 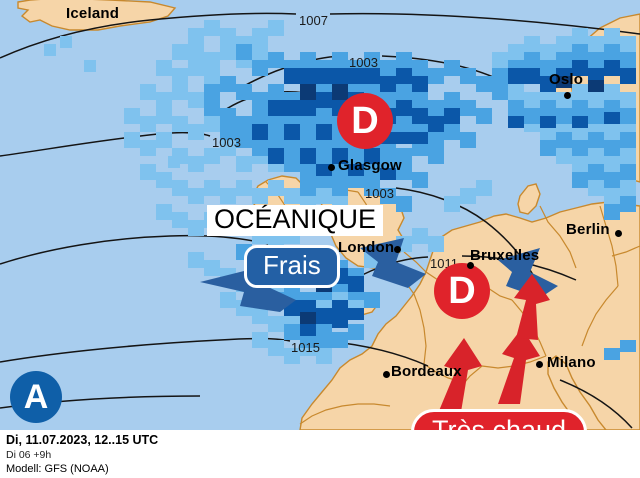 I want to click on model-run-text: Di 06 +9h, so click(x=29, y=455).